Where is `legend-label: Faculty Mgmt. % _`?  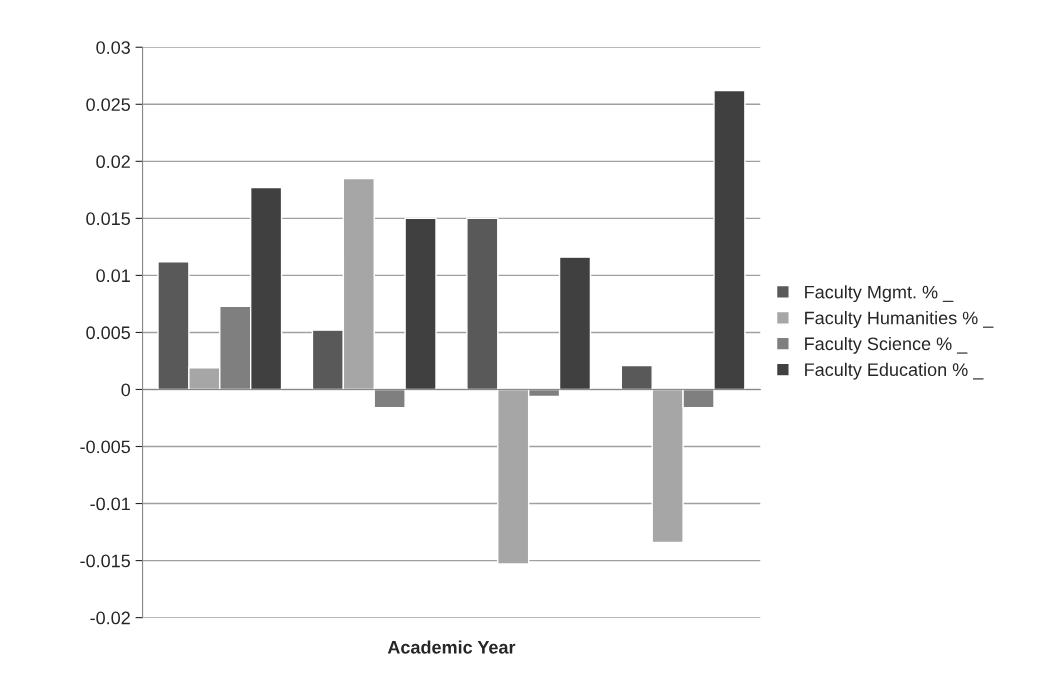 legend-label: Faculty Mgmt. % _ is located at coordinates (879, 294).